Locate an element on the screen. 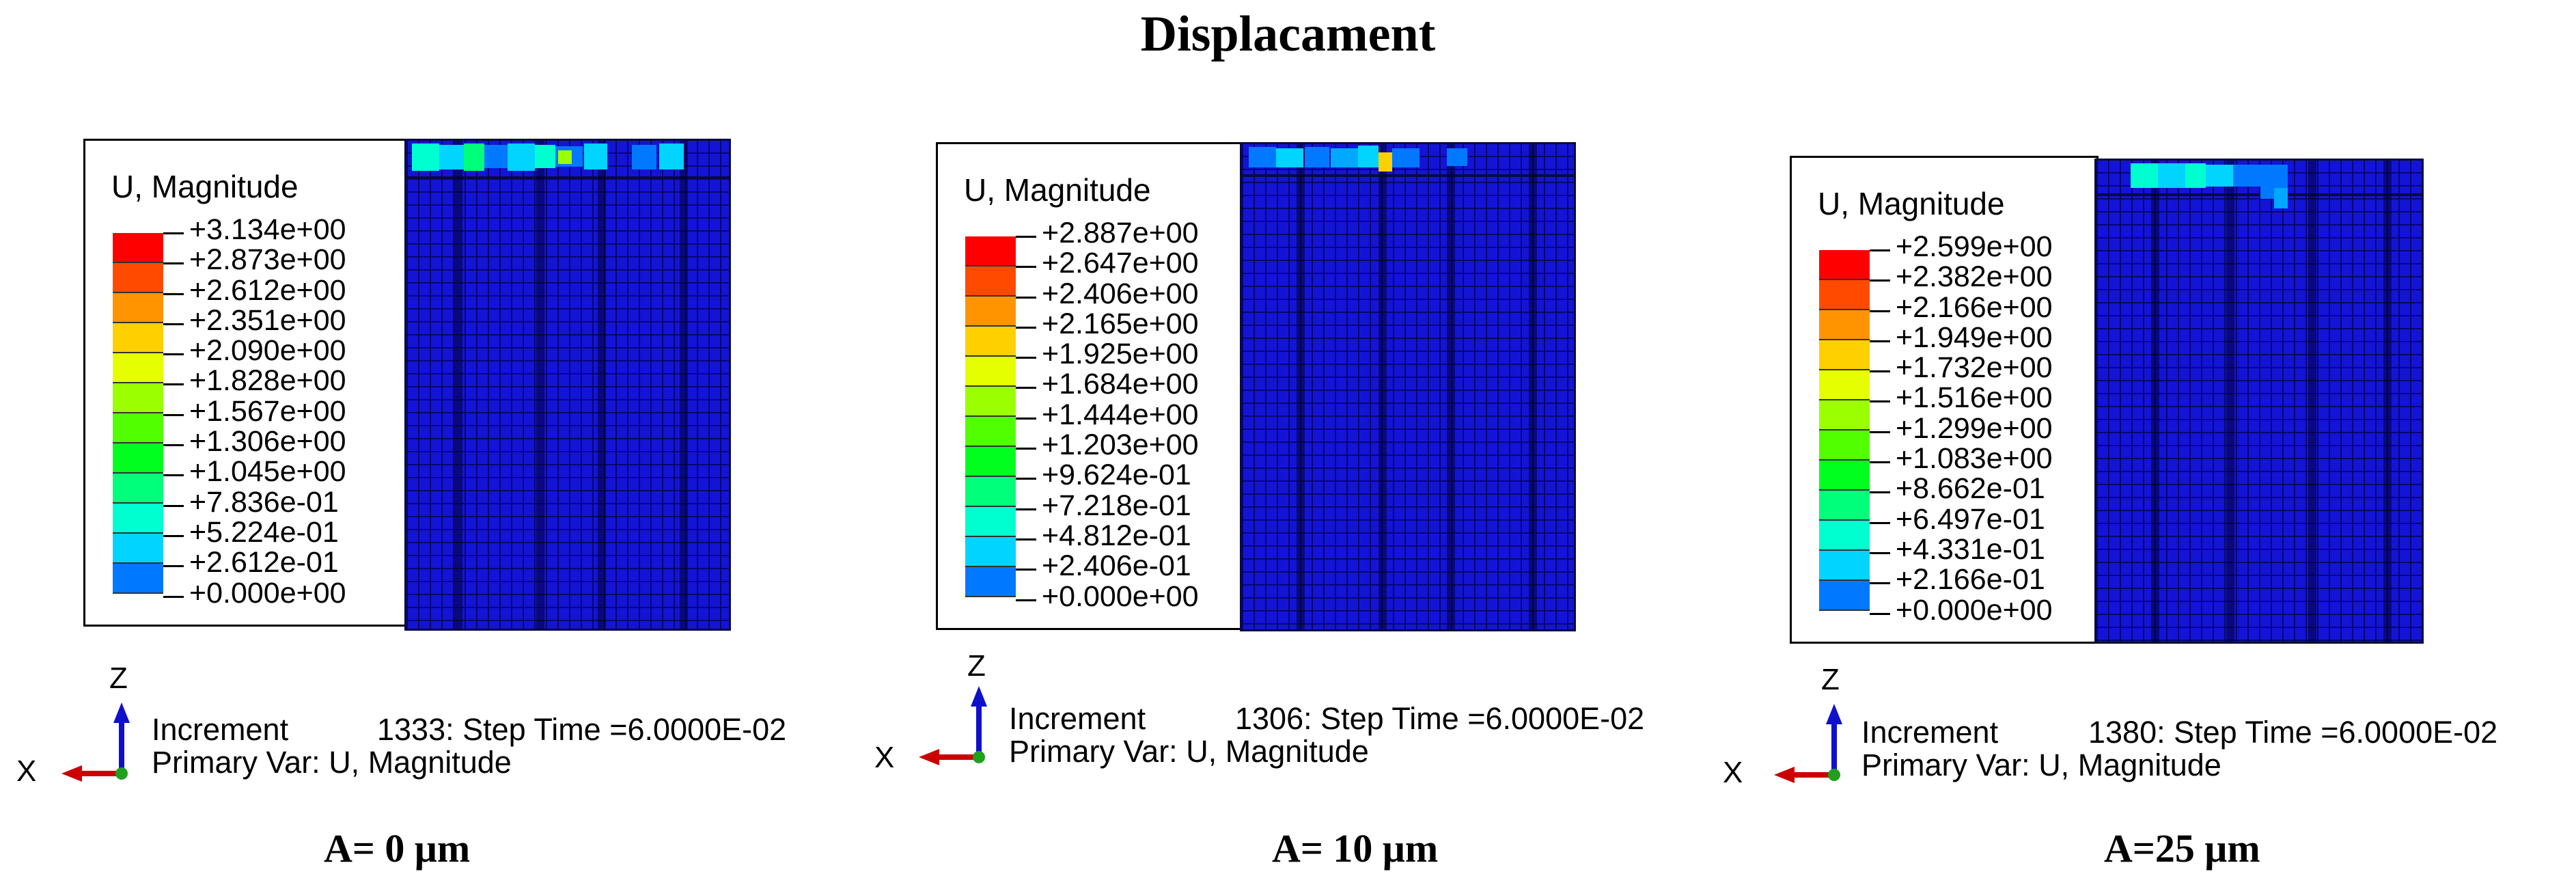 The width and height of the screenshot is (2576, 889). legend-value: +1.083e+00 is located at coordinates (1961, 459).